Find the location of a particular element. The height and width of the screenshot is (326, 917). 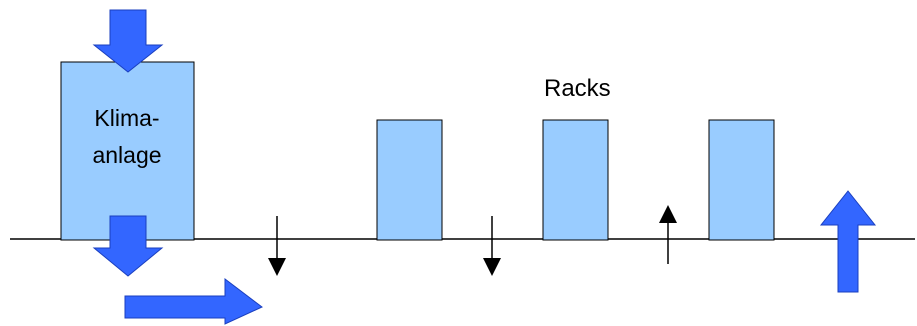

floor-flow-arrow-right-icon is located at coordinates (193, 301).